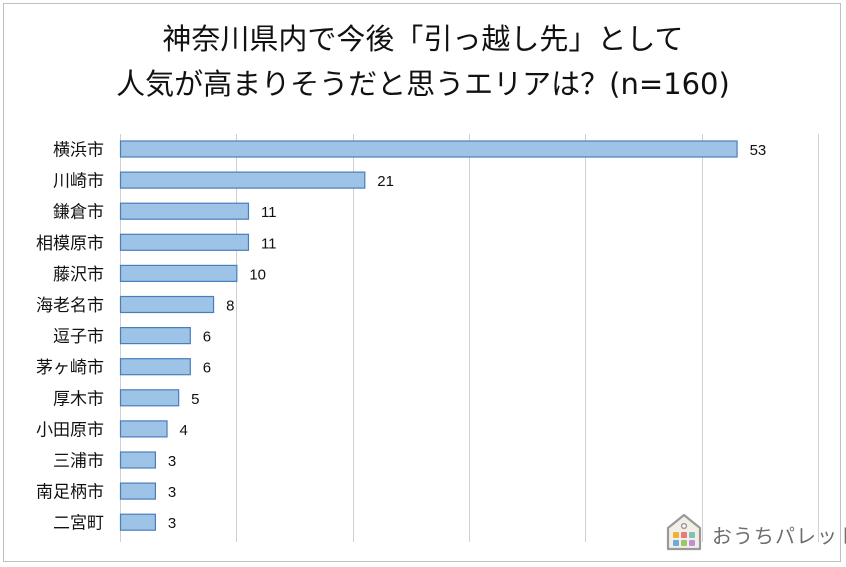 The width and height of the screenshot is (846, 567). I want to click on data-label: 5, so click(195, 399).